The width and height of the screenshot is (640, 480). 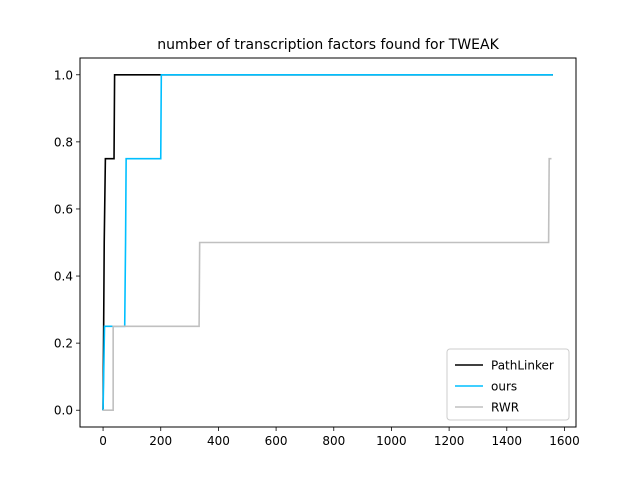 What do you see at coordinates (63, 209) in the screenshot?
I see `y-tick-label: 0.6` at bounding box center [63, 209].